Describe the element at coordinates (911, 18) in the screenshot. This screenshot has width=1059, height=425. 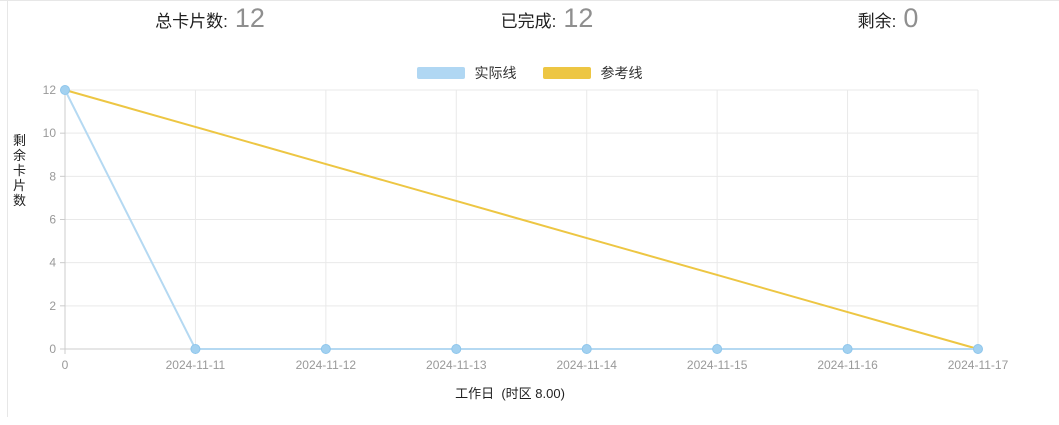
I see `stat-remaining-value: 0` at that location.